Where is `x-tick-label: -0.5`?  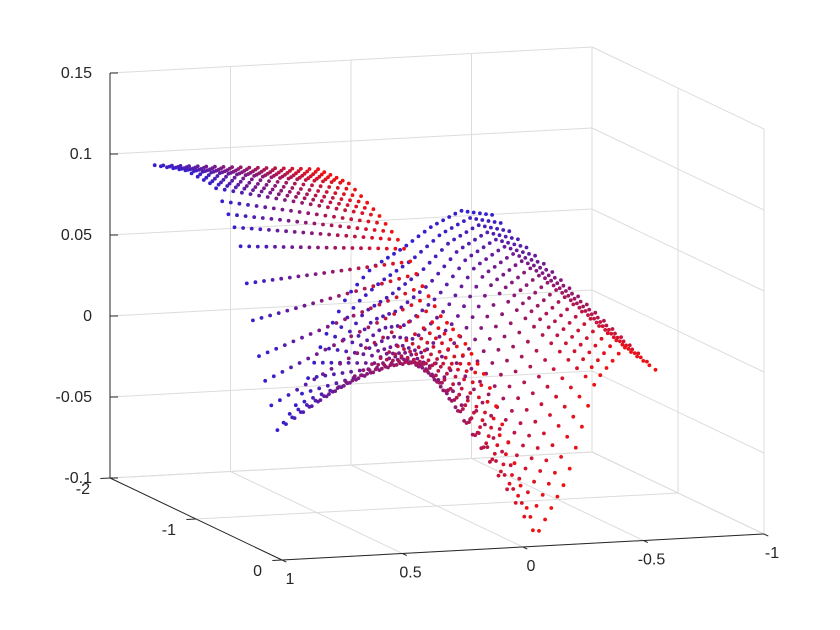 x-tick-label: -0.5 is located at coordinates (652, 560).